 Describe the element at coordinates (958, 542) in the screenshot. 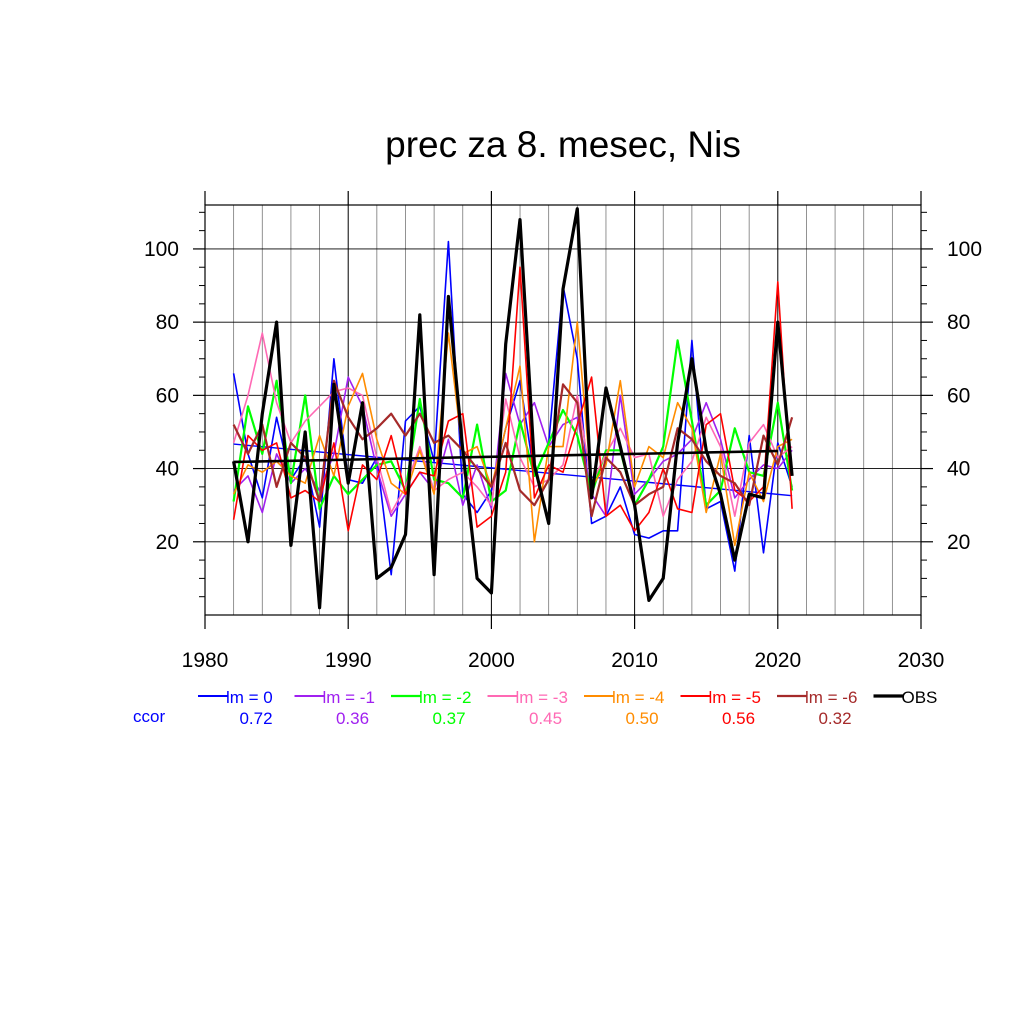

I see `y-tick-label-right: 20` at that location.